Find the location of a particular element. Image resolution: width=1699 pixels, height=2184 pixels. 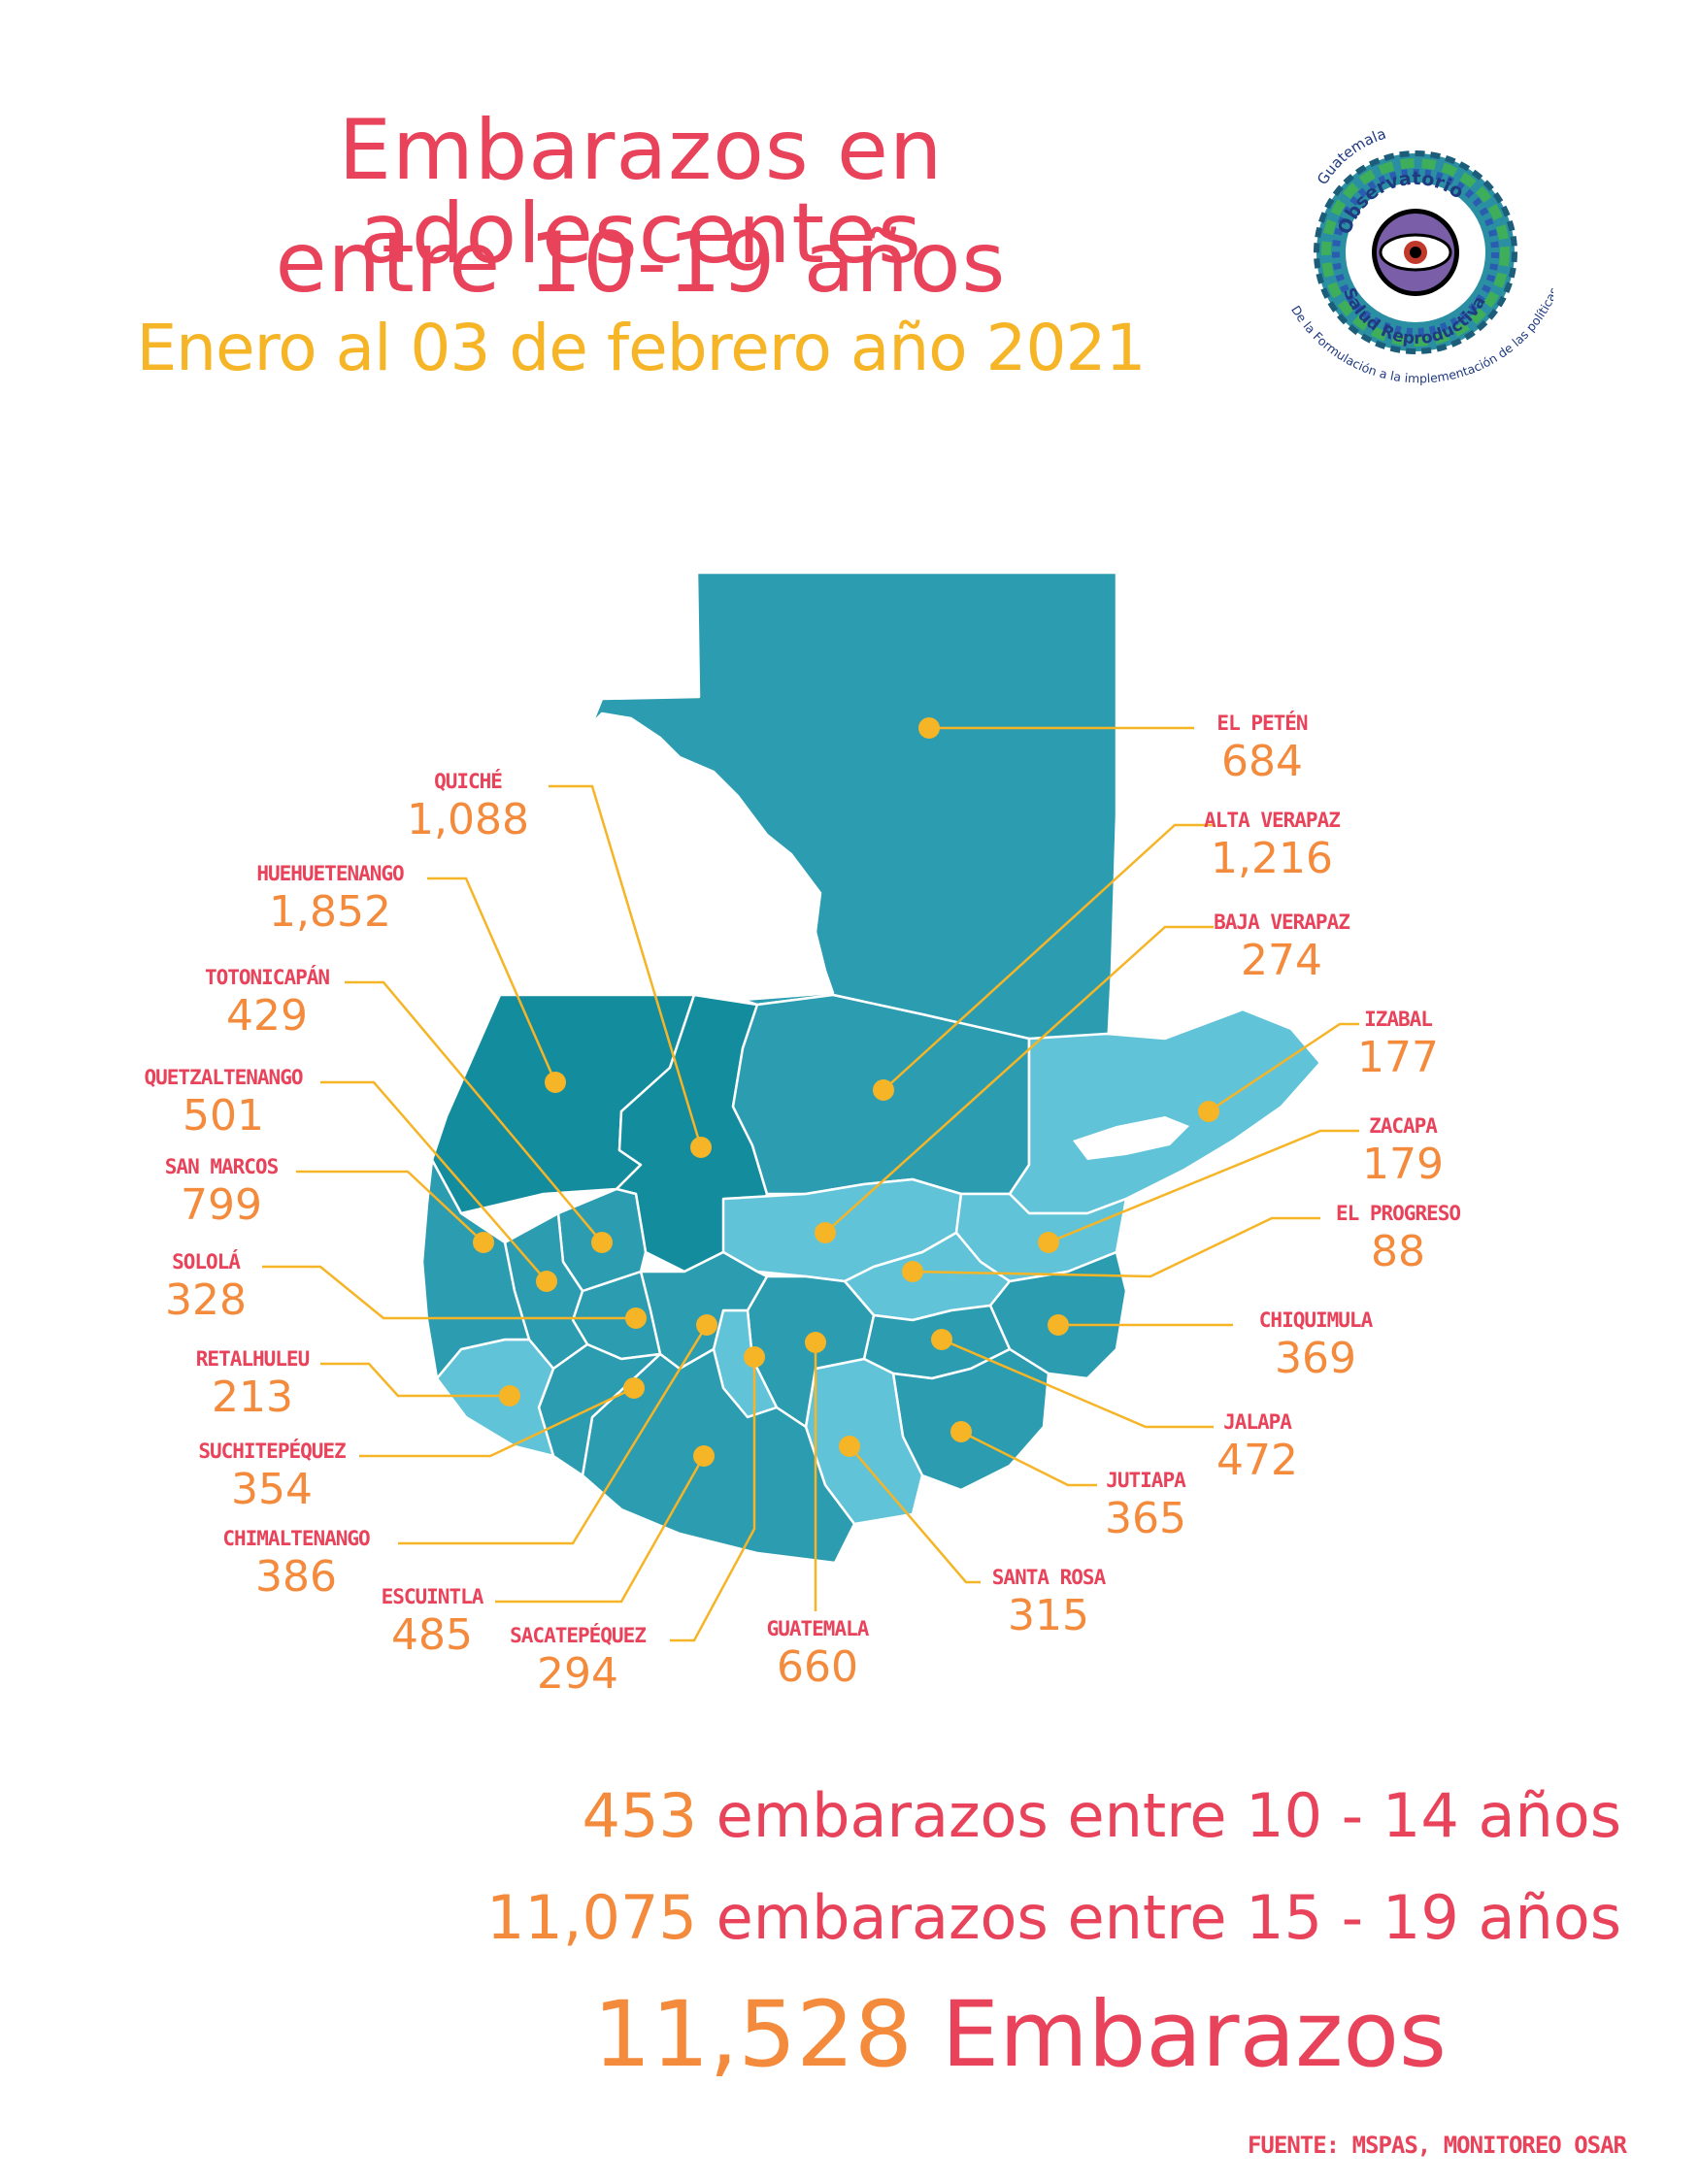

marker-huehuetenango is located at coordinates (555, 1082).